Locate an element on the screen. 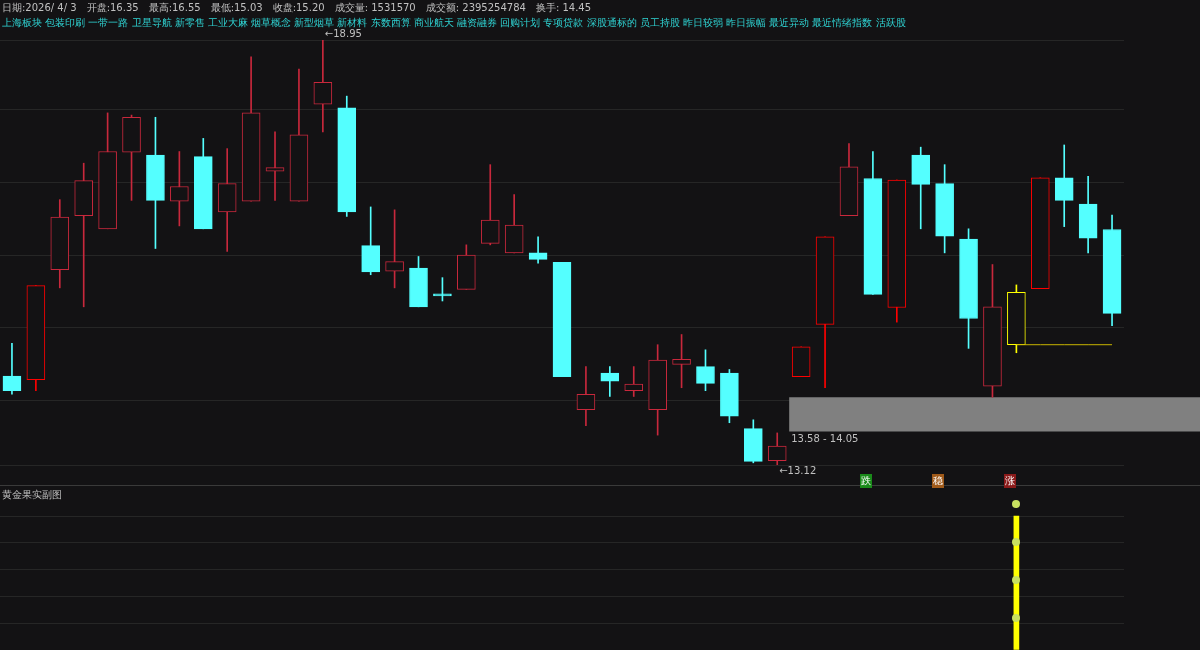  text: 换手: 14.45 is located at coordinates (563, 7).